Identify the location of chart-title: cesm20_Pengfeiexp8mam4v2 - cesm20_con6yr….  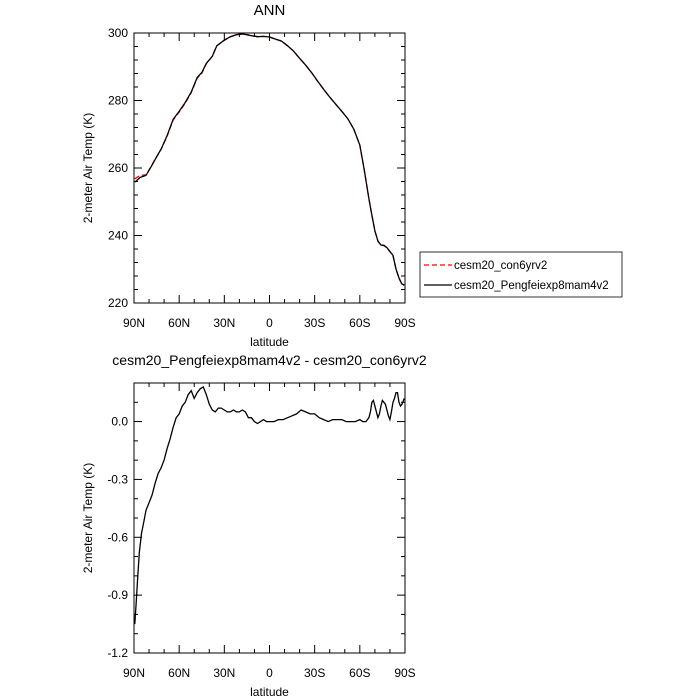
(269, 360).